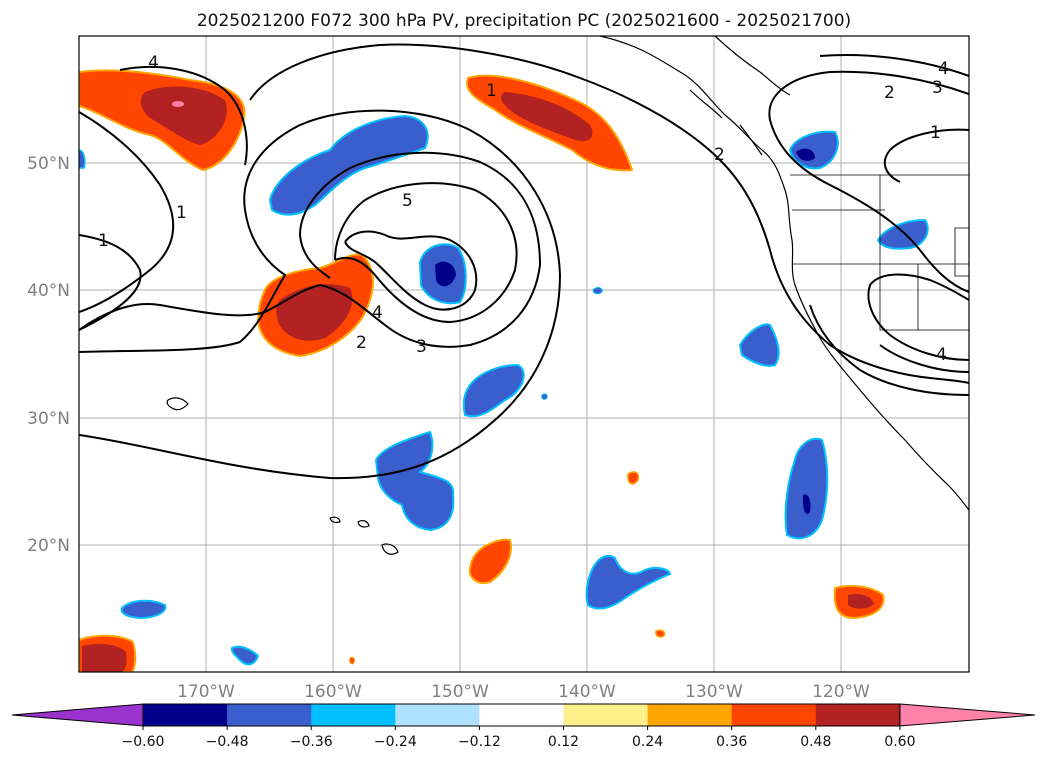  What do you see at coordinates (563, 742) in the screenshot?
I see `colorbar-tick-label: 0.12` at bounding box center [563, 742].